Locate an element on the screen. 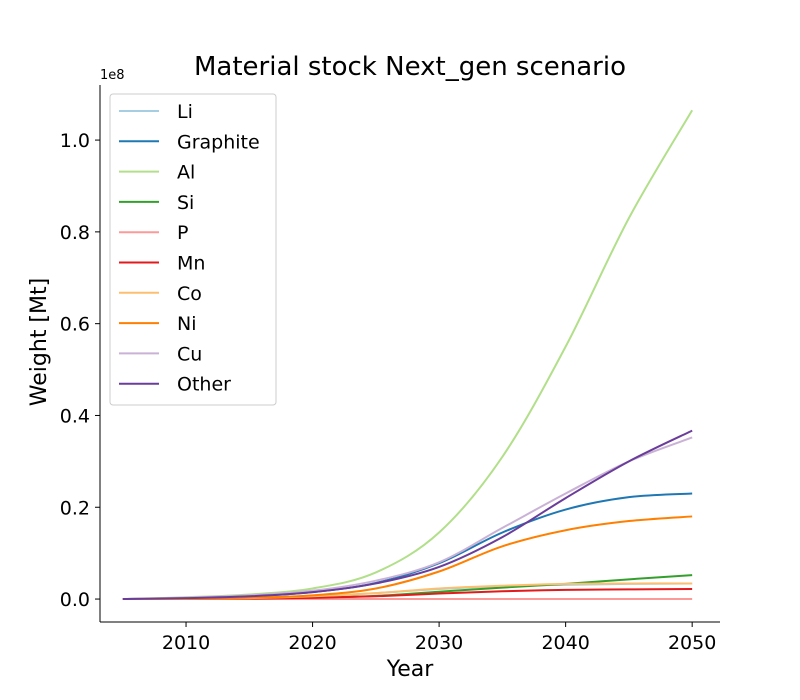  y-tick-label: 1.0 is located at coordinates (75, 141).